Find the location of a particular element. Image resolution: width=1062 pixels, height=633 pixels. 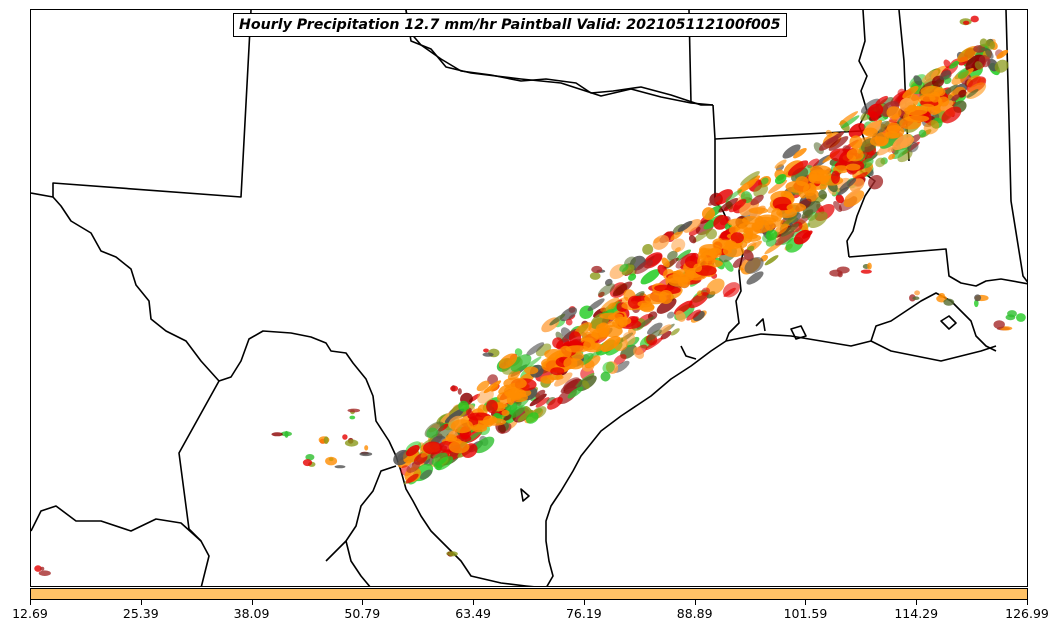

colorbar is located at coordinates (529, 594).